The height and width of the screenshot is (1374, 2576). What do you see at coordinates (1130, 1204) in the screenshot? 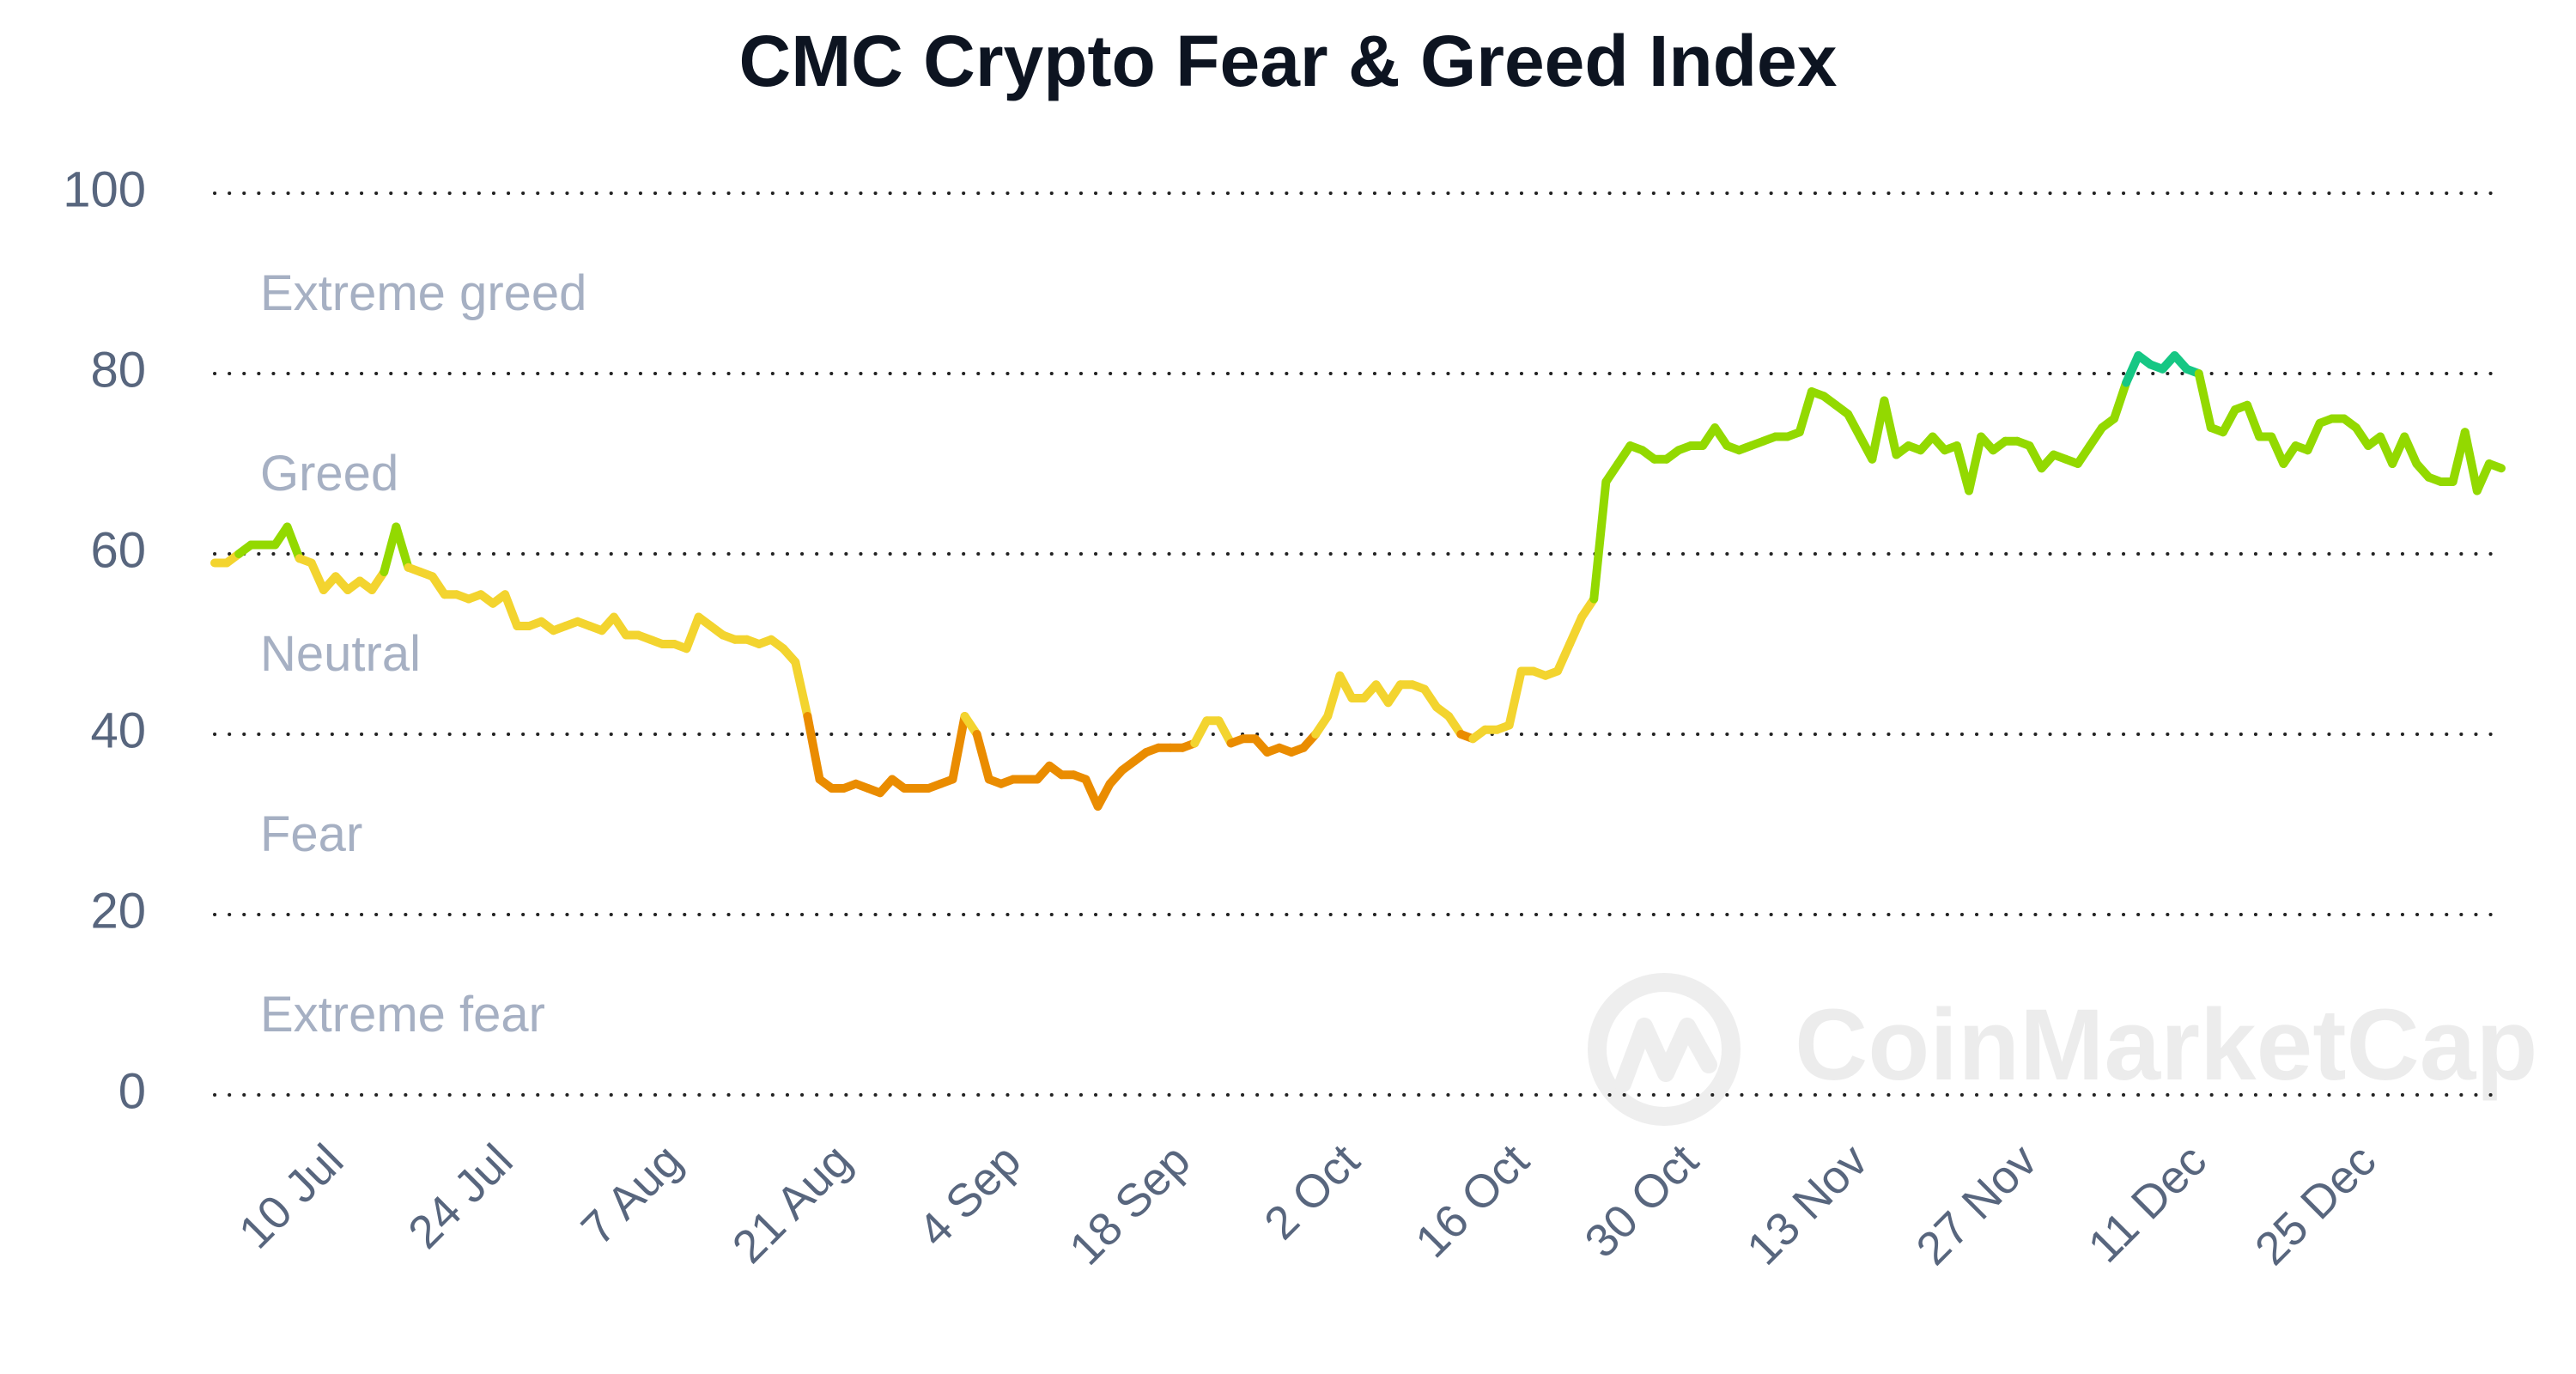
I see `x-tick-label: 18 Sep` at bounding box center [1130, 1204].